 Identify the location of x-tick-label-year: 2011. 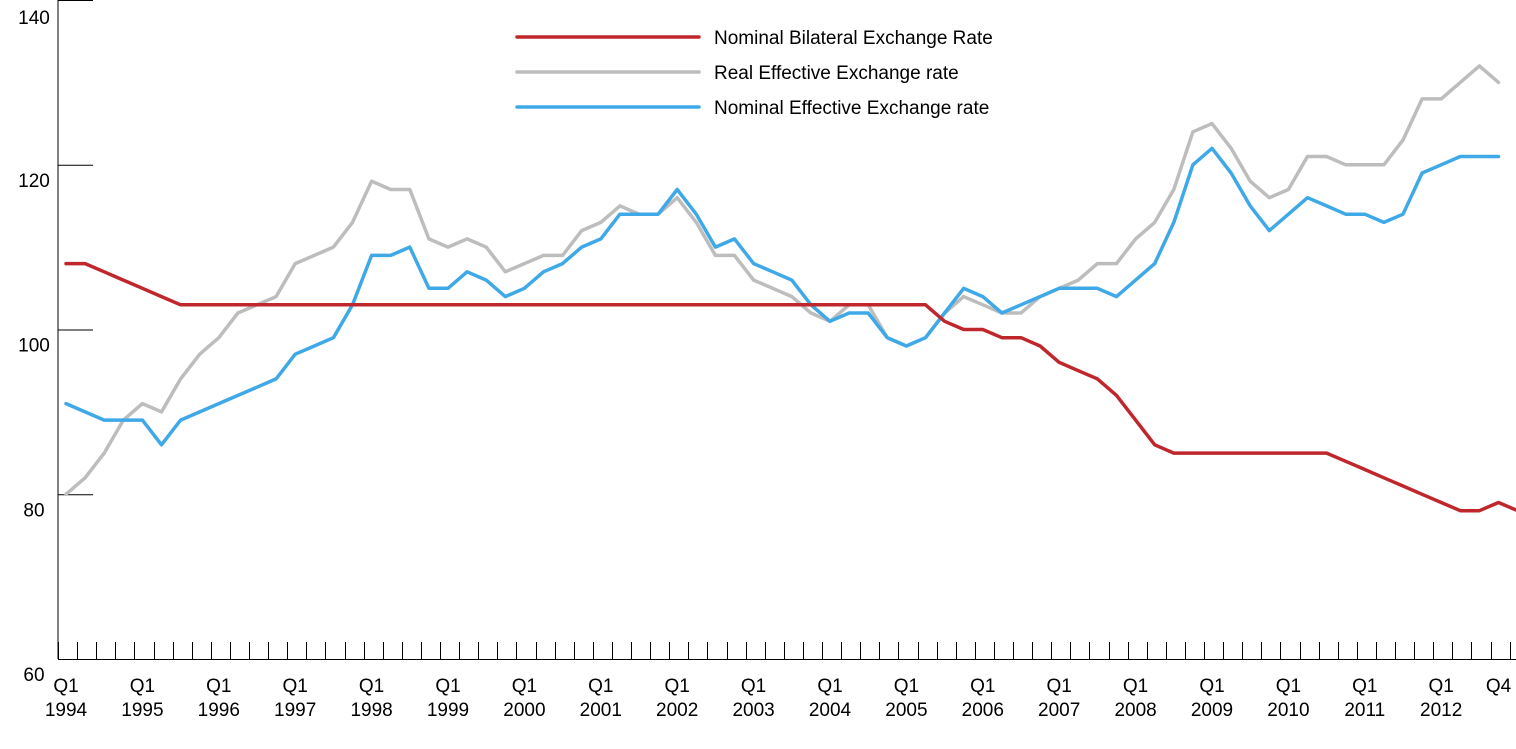
(1364, 710).